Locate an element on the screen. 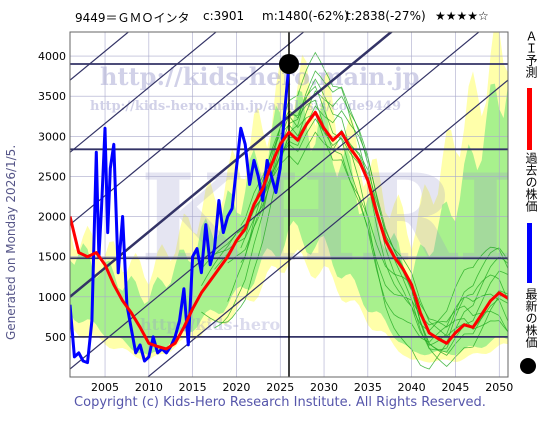 The image size is (560, 424). trend-line is located at coordinates (143, 92).